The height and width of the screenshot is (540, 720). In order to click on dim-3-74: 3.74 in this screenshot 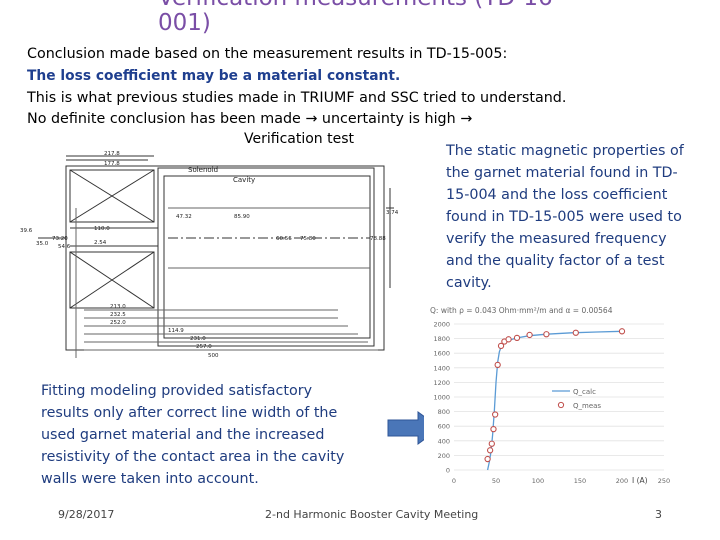, I will do `click(392, 213)`.